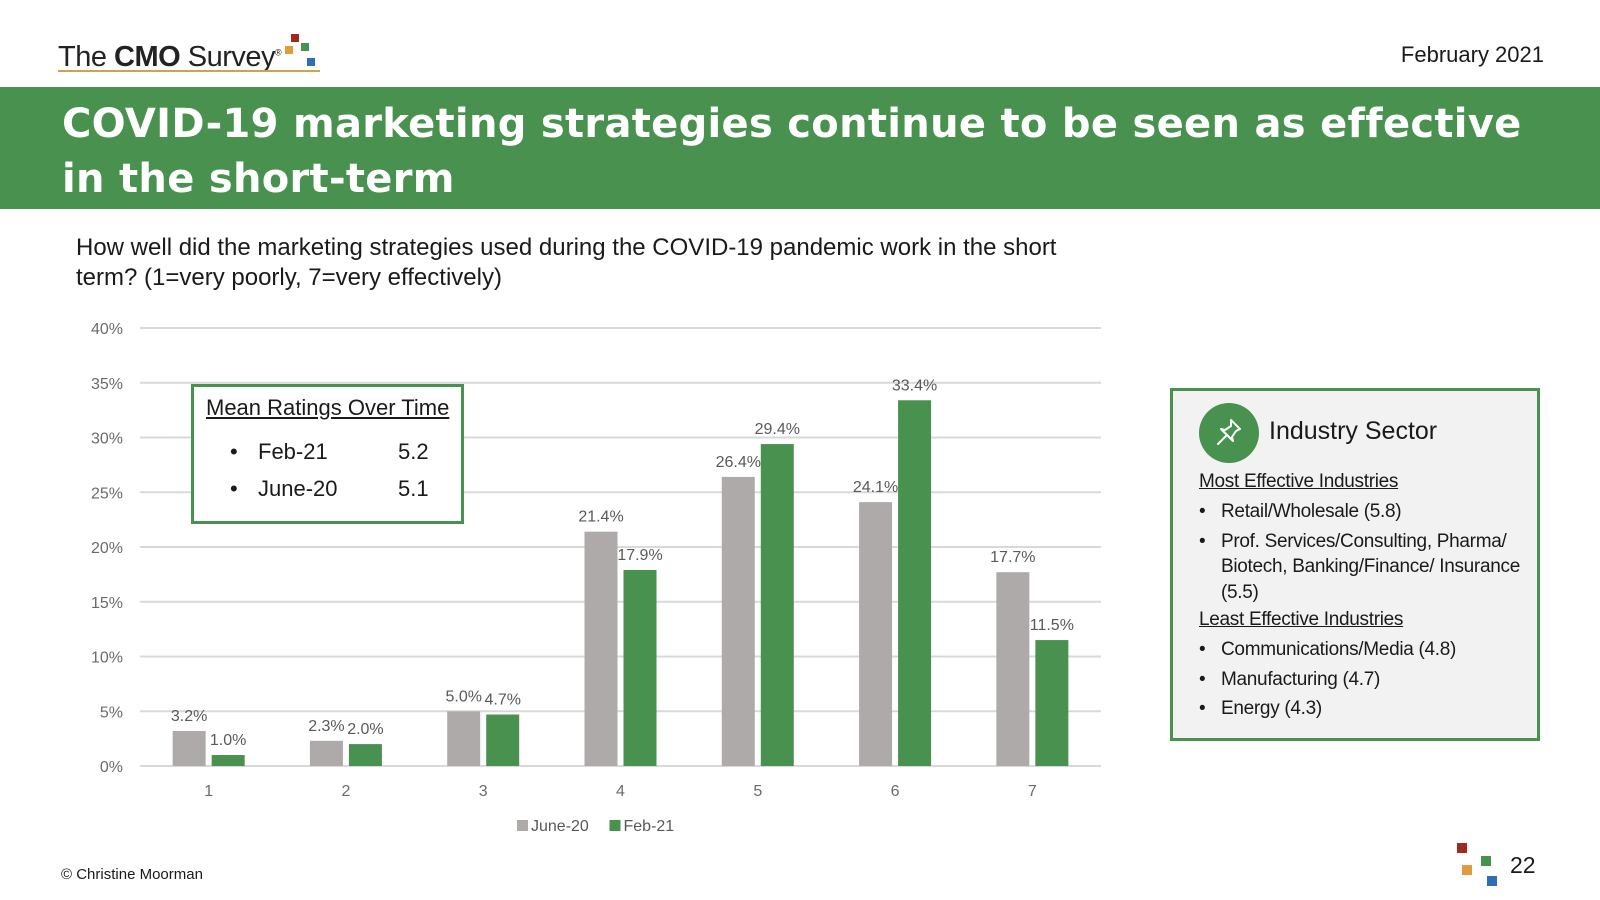 The width and height of the screenshot is (1600, 900). What do you see at coordinates (1361, 512) in the screenshot?
I see `list-item: Retail/Wholesale (5.8)` at bounding box center [1361, 512].